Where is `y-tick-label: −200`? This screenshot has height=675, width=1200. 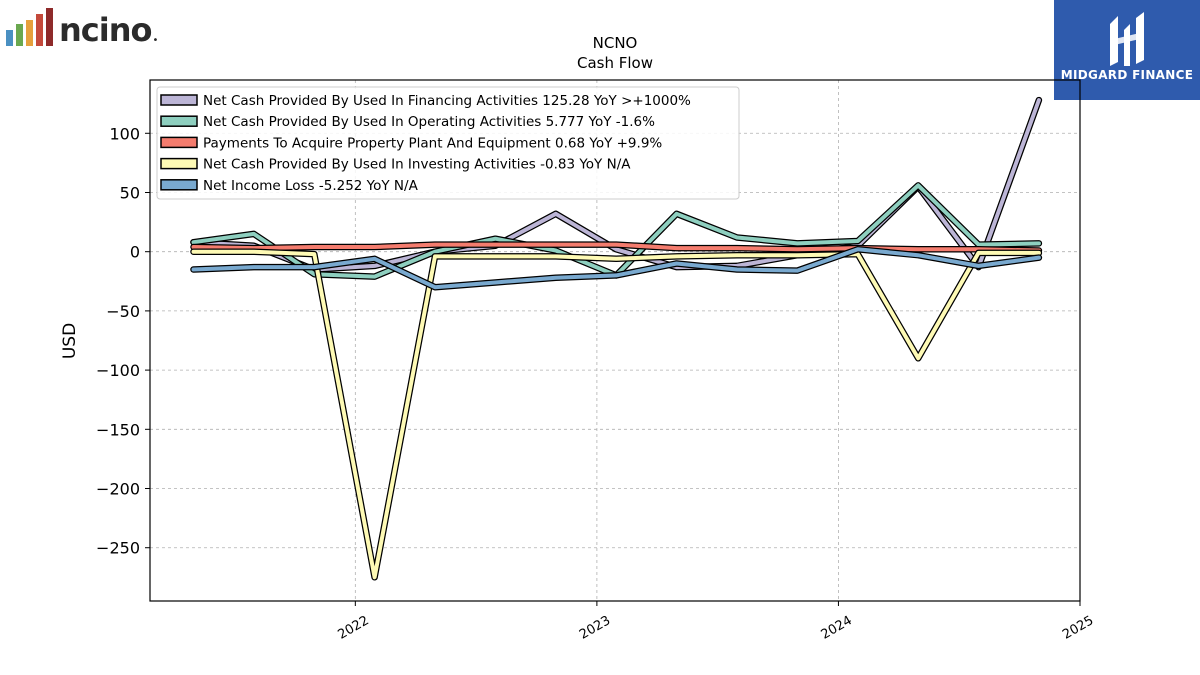
y-tick-label: −200 is located at coordinates (118, 489).